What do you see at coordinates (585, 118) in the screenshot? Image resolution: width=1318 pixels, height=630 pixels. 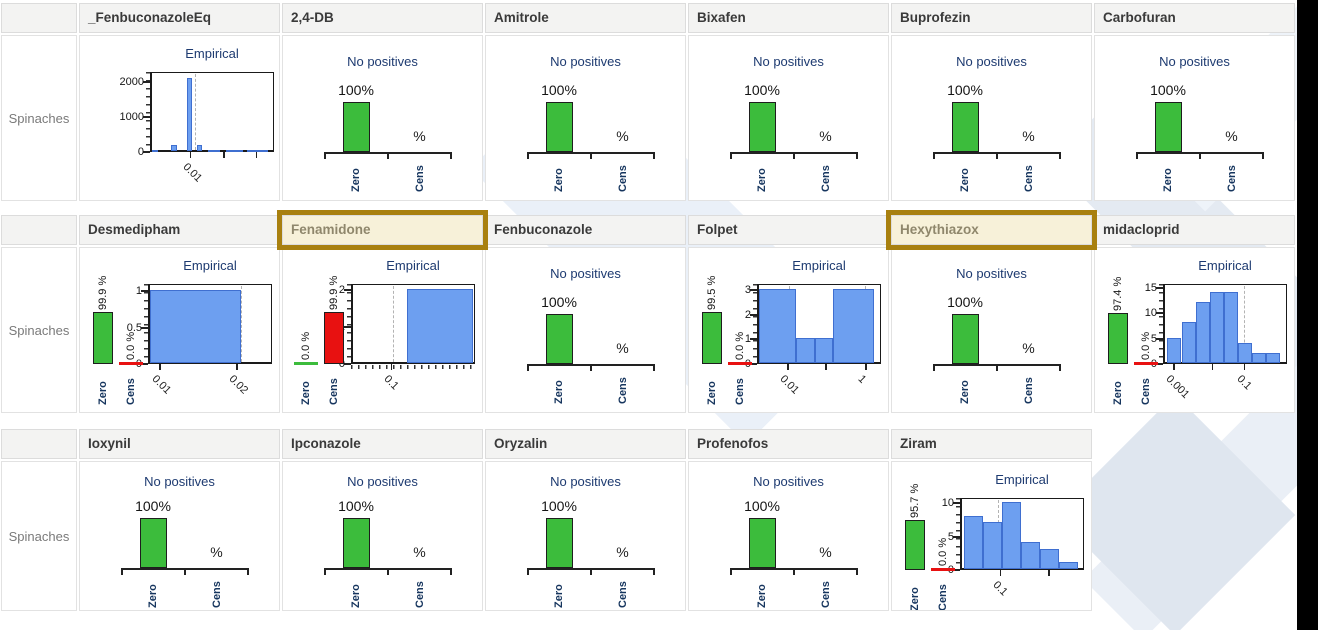 I see `panel-cell-Amitrole: No positives 100%% Zero Cens` at bounding box center [585, 118].